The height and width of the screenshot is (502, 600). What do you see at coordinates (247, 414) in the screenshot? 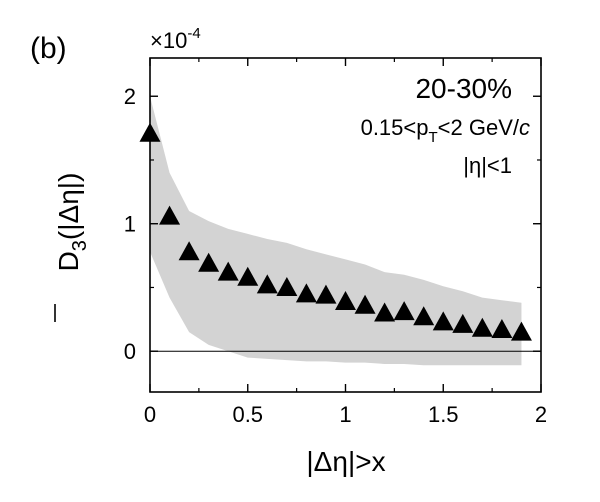
I see `x-tick-label: 0.5` at bounding box center [247, 414].